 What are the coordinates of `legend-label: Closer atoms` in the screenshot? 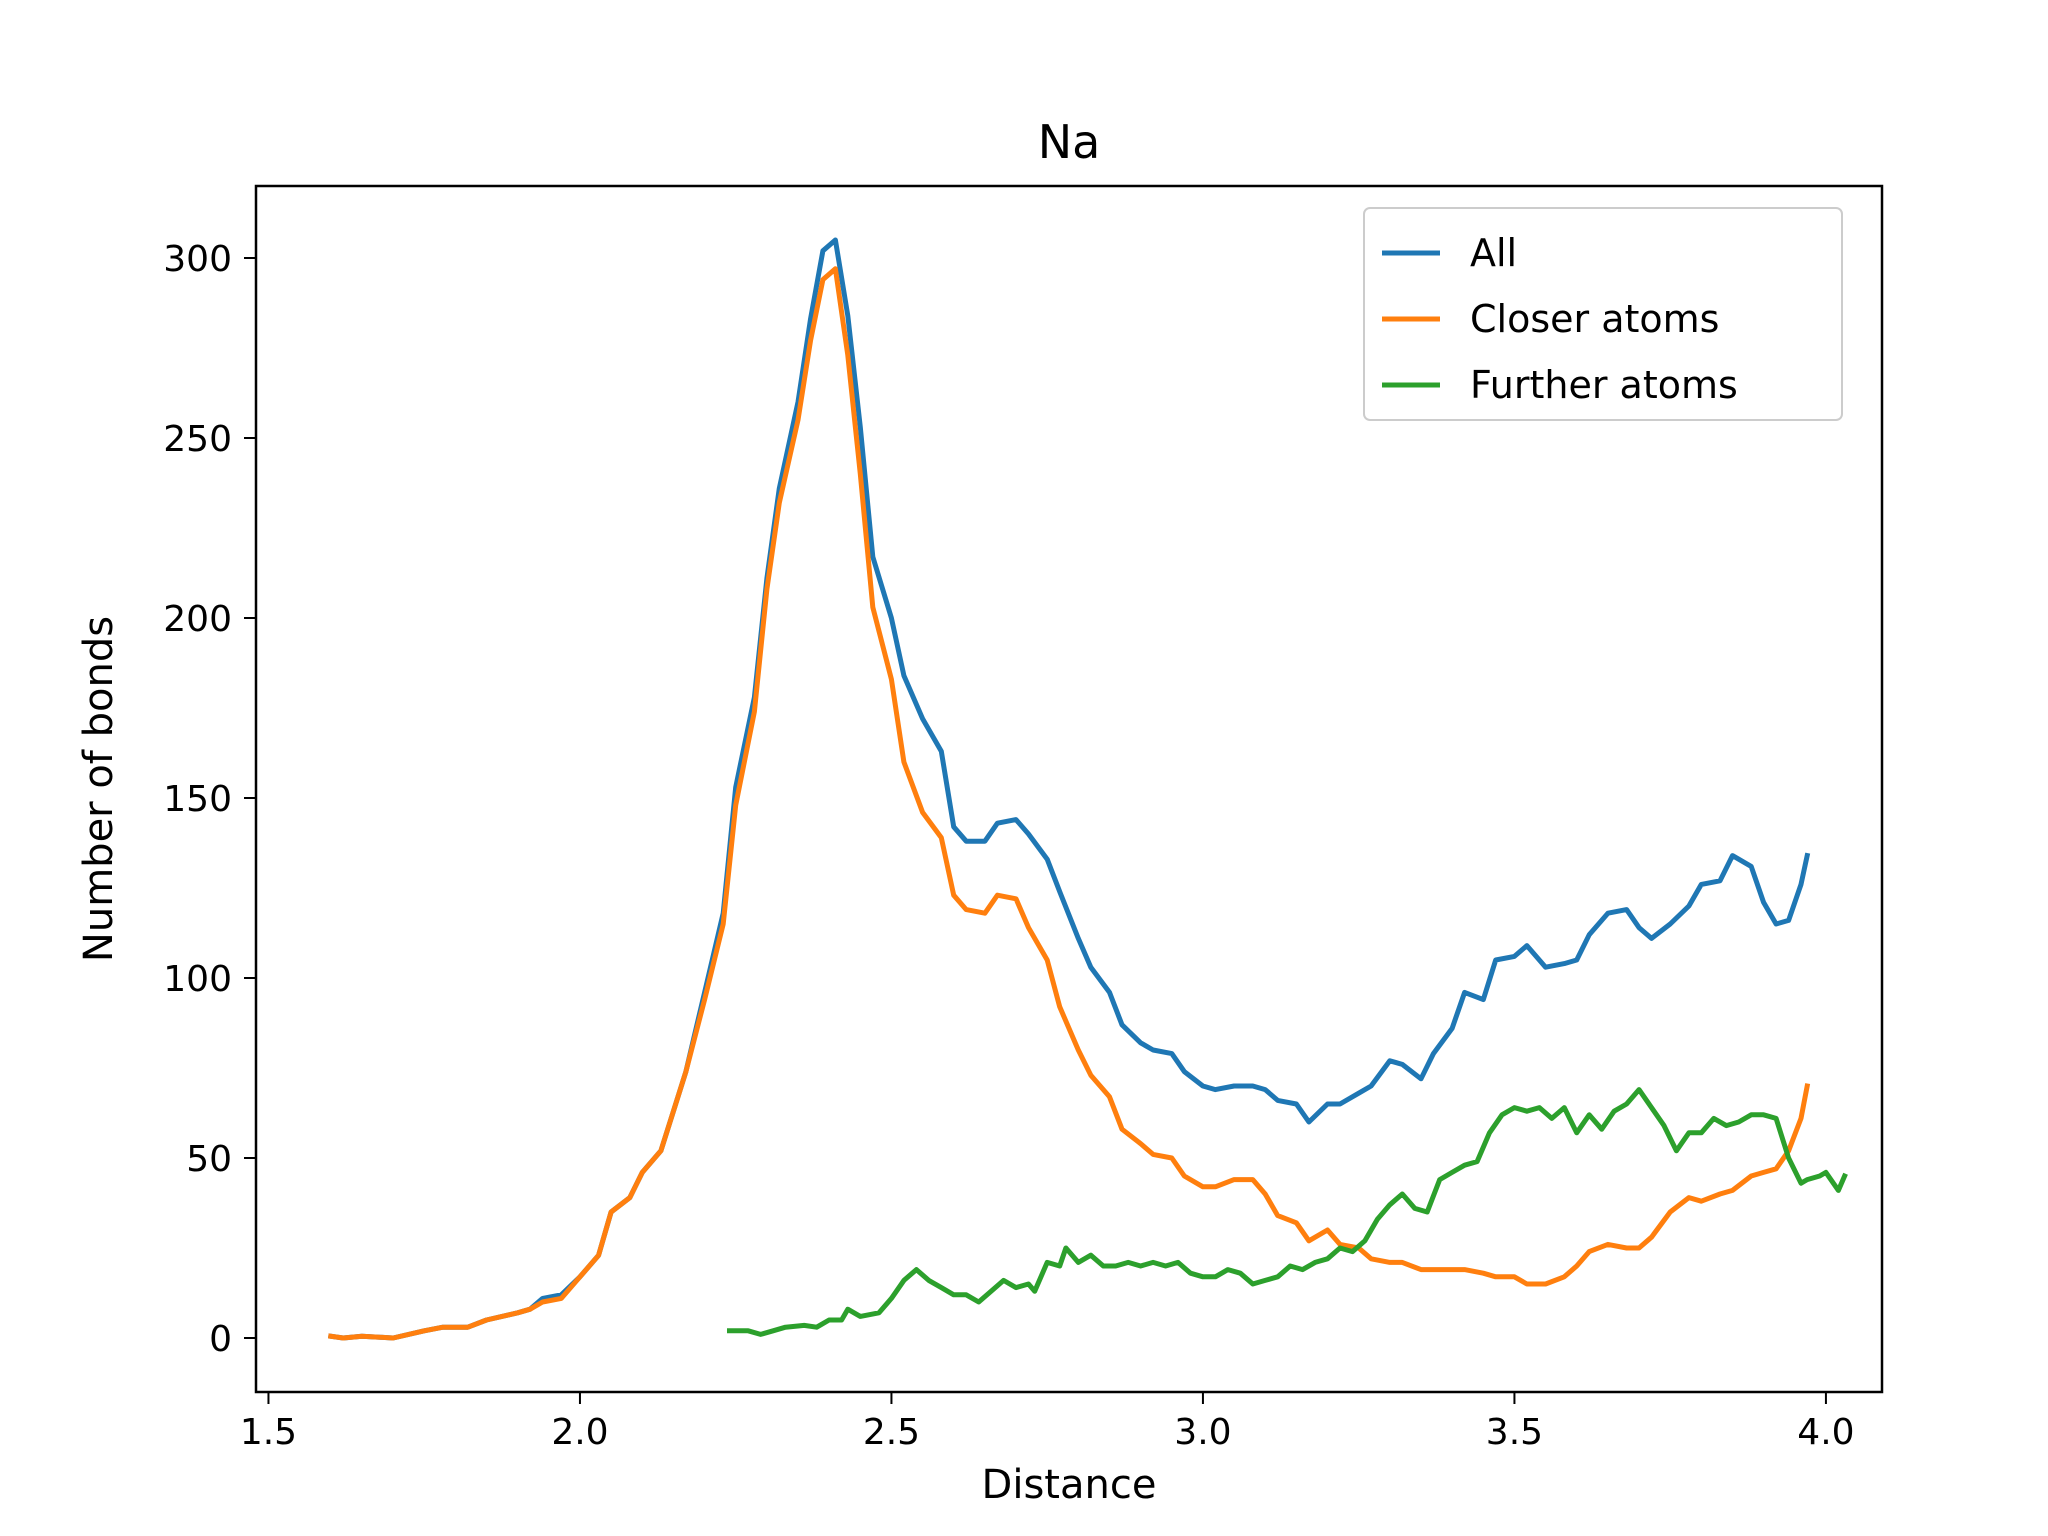 It's located at (1594, 319).